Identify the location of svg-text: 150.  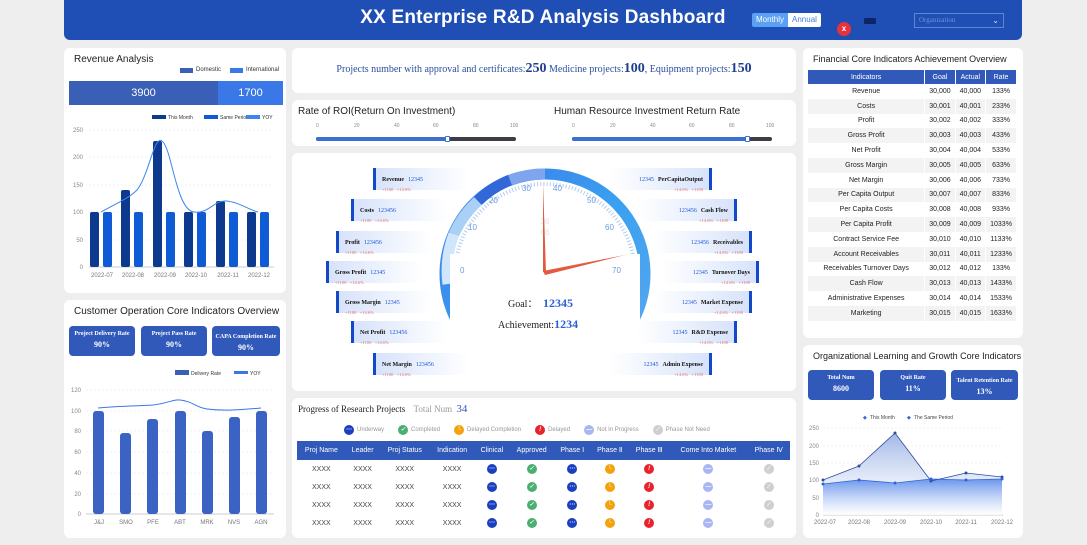
(814, 464).